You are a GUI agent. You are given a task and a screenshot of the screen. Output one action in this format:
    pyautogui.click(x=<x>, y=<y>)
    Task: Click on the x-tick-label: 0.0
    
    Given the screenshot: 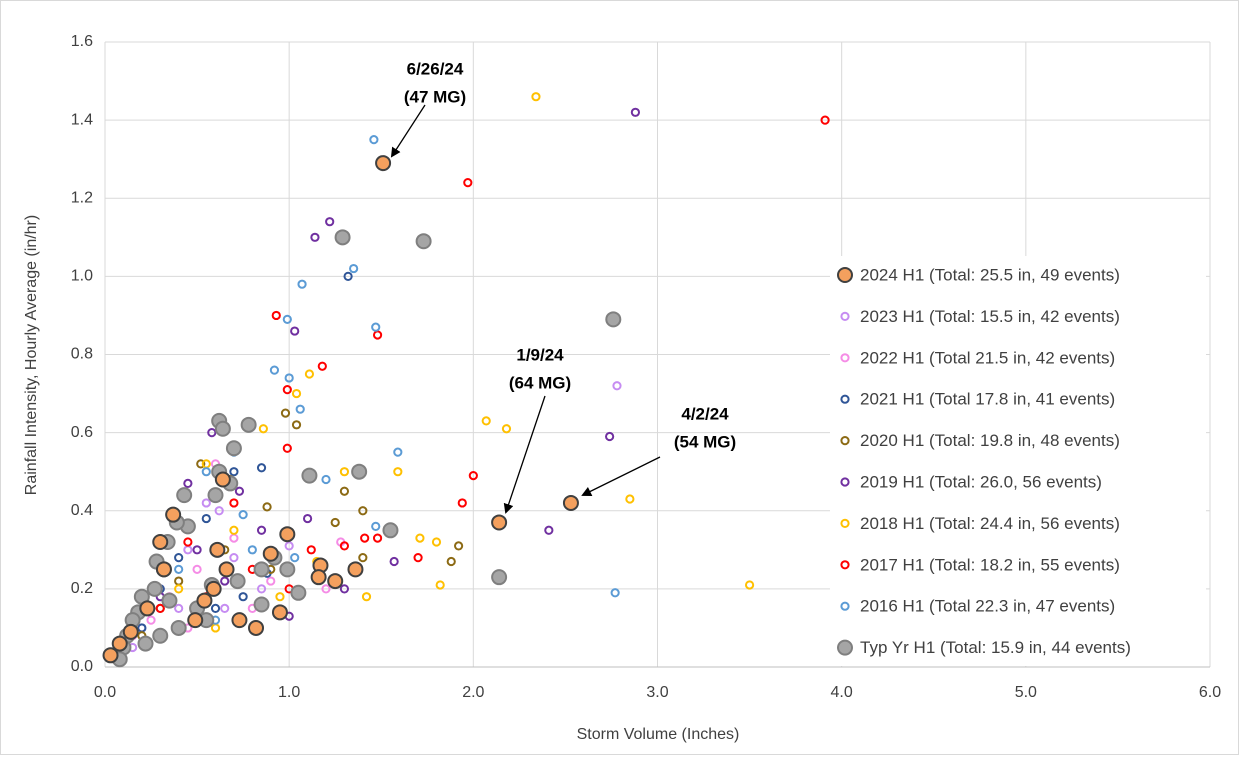 What is the action you would take?
    pyautogui.click(x=105, y=692)
    